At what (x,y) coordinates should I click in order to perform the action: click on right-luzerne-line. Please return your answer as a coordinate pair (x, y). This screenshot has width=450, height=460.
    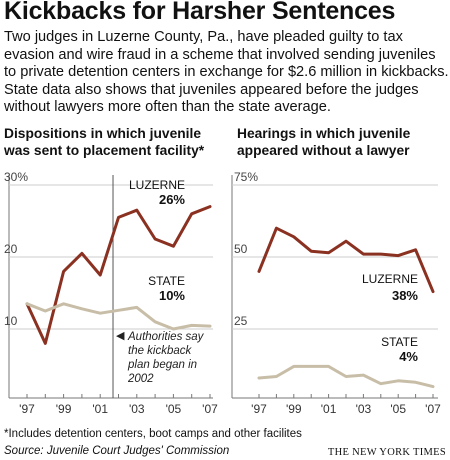
    Looking at the image, I should click on (346, 260).